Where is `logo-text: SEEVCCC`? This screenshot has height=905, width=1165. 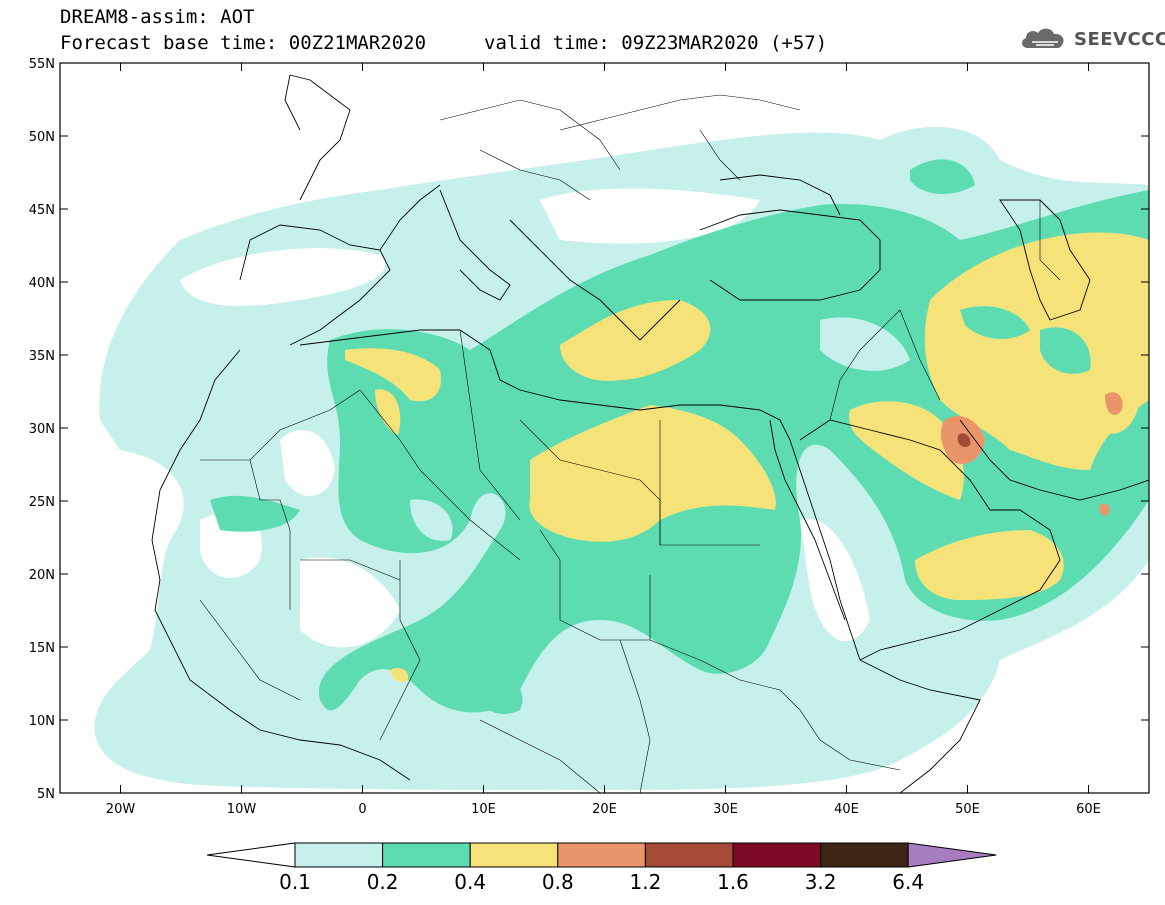
logo-text: SEEVCCC is located at coordinates (1119, 39).